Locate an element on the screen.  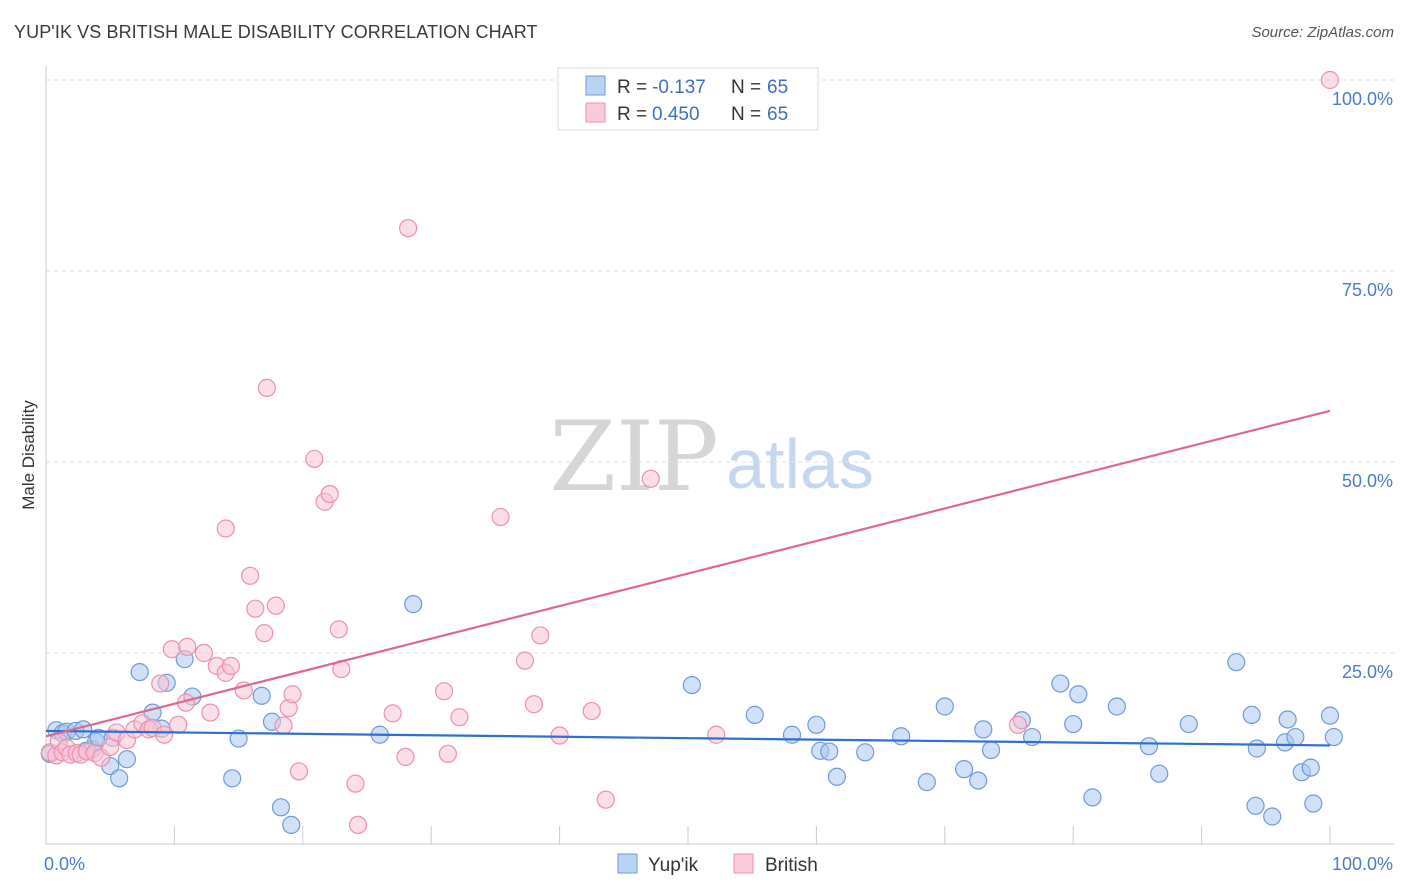
y-tick-label-2: 75.0% is located at coordinates (1367, 290).